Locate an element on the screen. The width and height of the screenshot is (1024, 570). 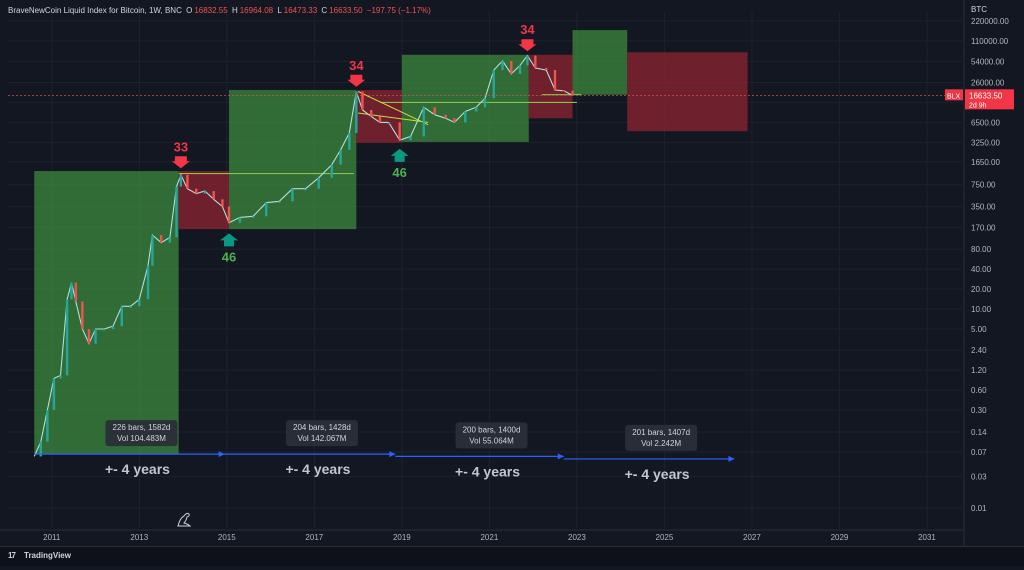
last-price-tag is located at coordinates (989, 99).